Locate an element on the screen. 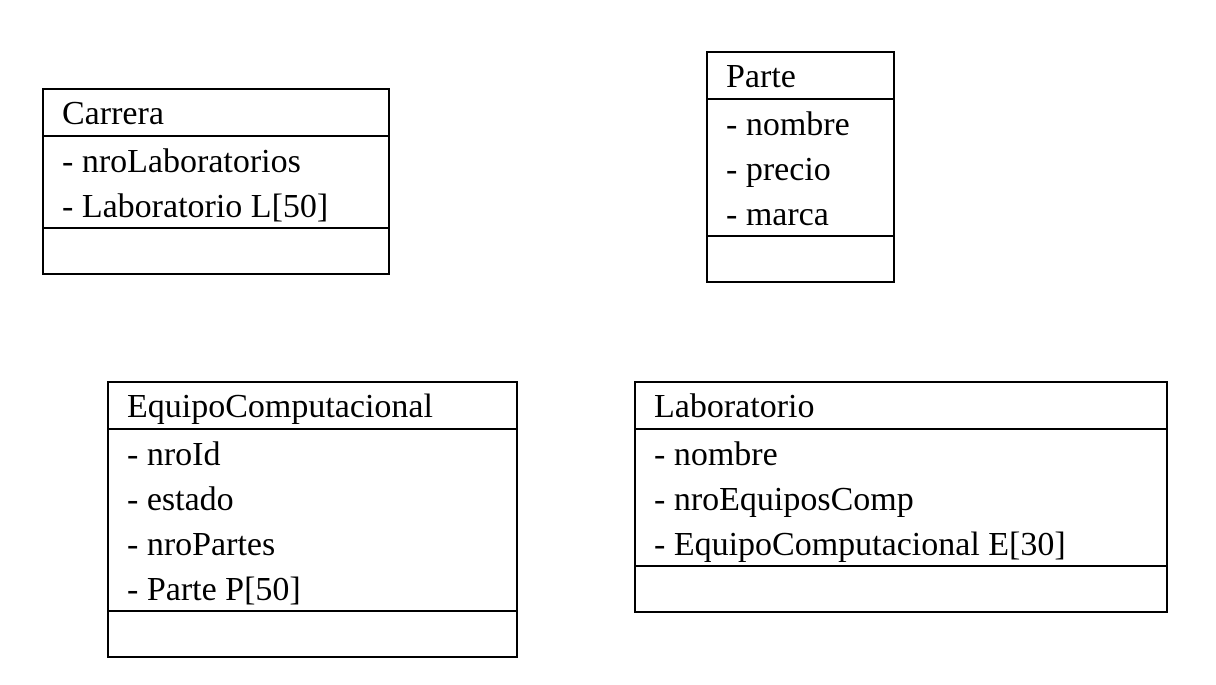 Image resolution: width=1216 pixels, height=685 pixels. class-name: EquipoComputacional is located at coordinates (312, 406).